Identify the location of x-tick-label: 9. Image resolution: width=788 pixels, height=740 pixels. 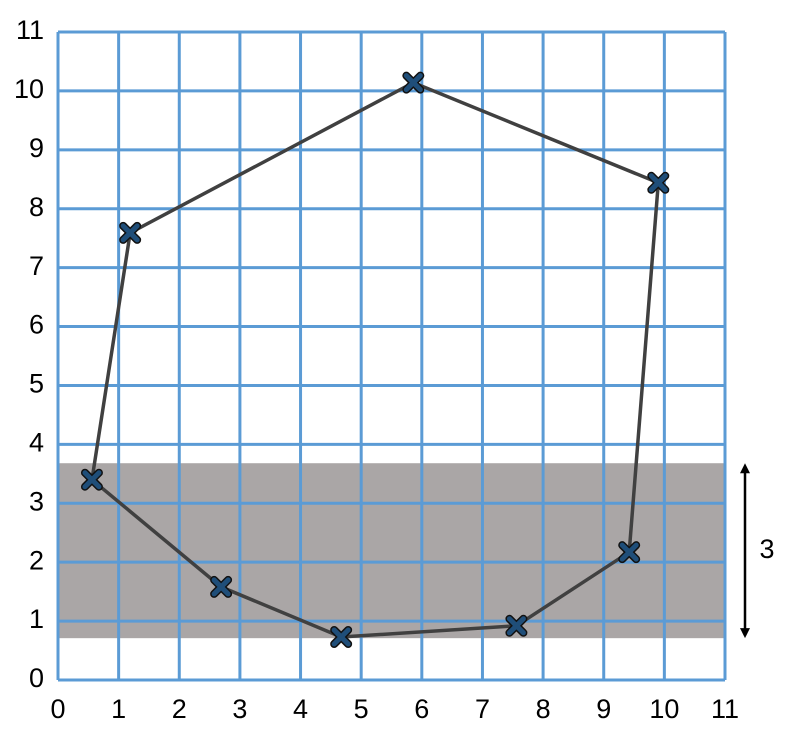
(603, 709).